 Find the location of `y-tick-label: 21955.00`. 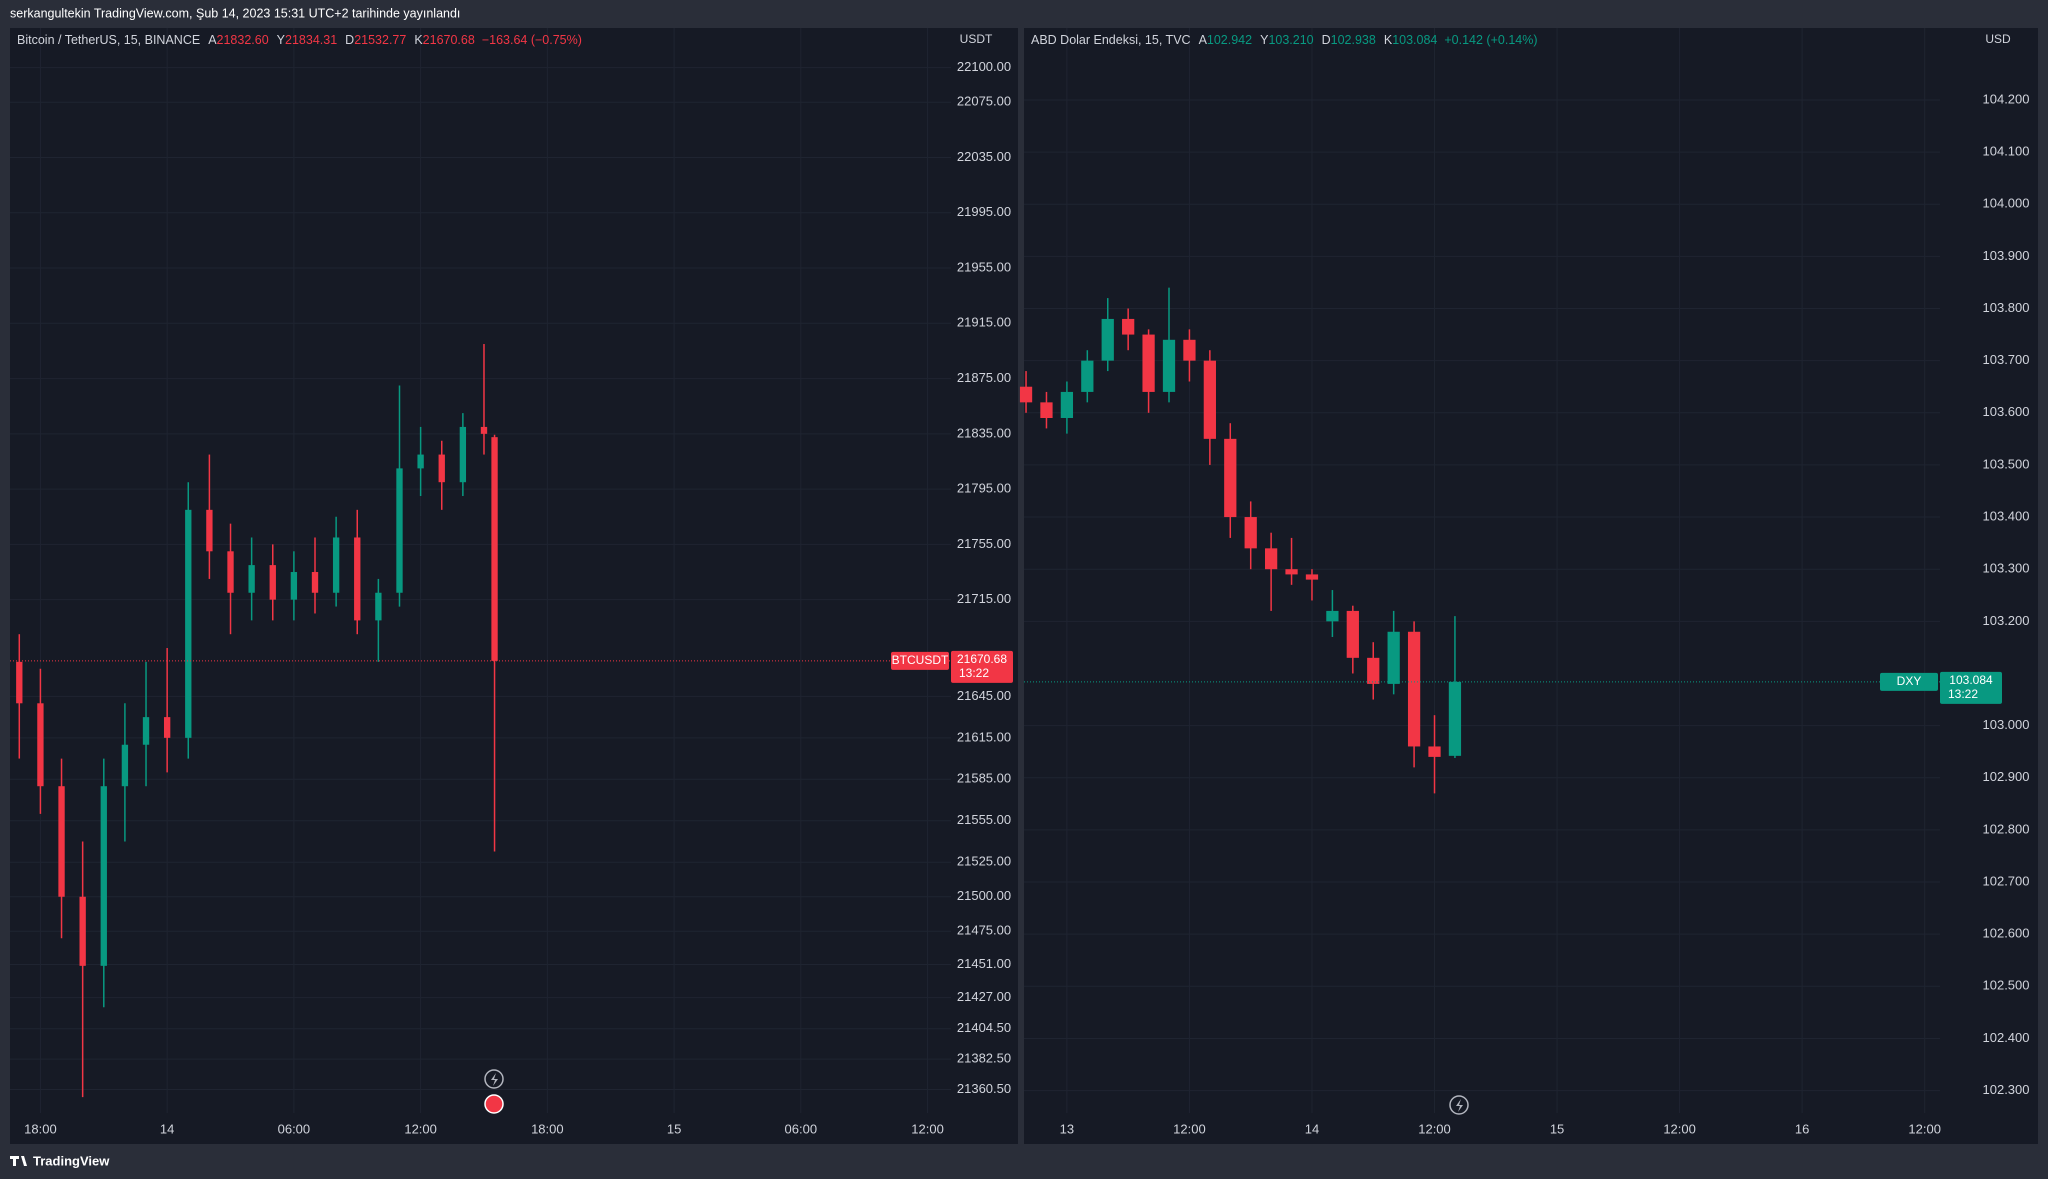

y-tick-label: 21955.00 is located at coordinates (984, 266).